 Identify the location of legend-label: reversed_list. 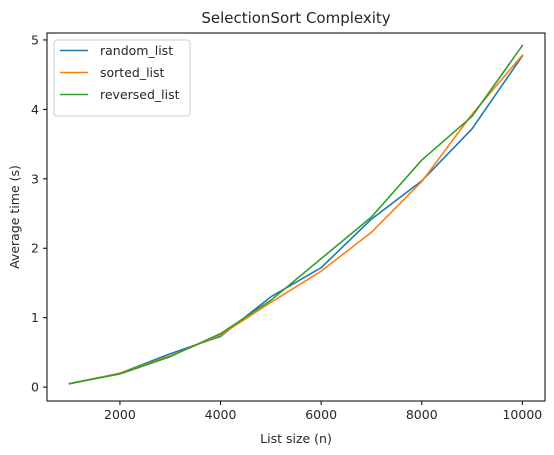
(140, 94).